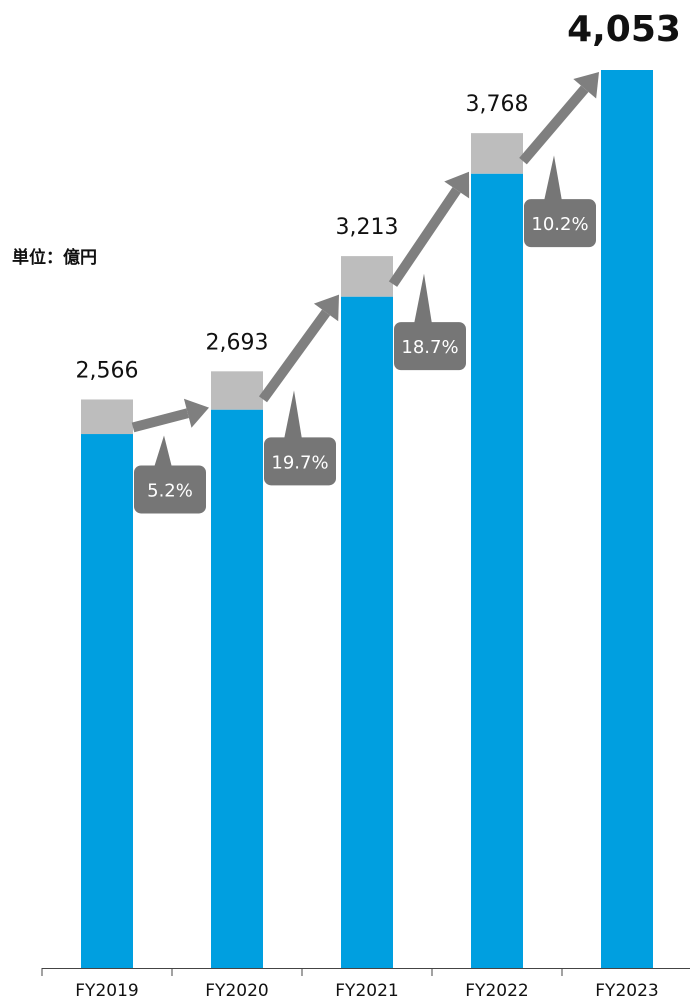 The image size is (690, 1003). Describe the element at coordinates (367, 227) in the screenshot. I see `total-label-fy2021: 3,213` at that location.